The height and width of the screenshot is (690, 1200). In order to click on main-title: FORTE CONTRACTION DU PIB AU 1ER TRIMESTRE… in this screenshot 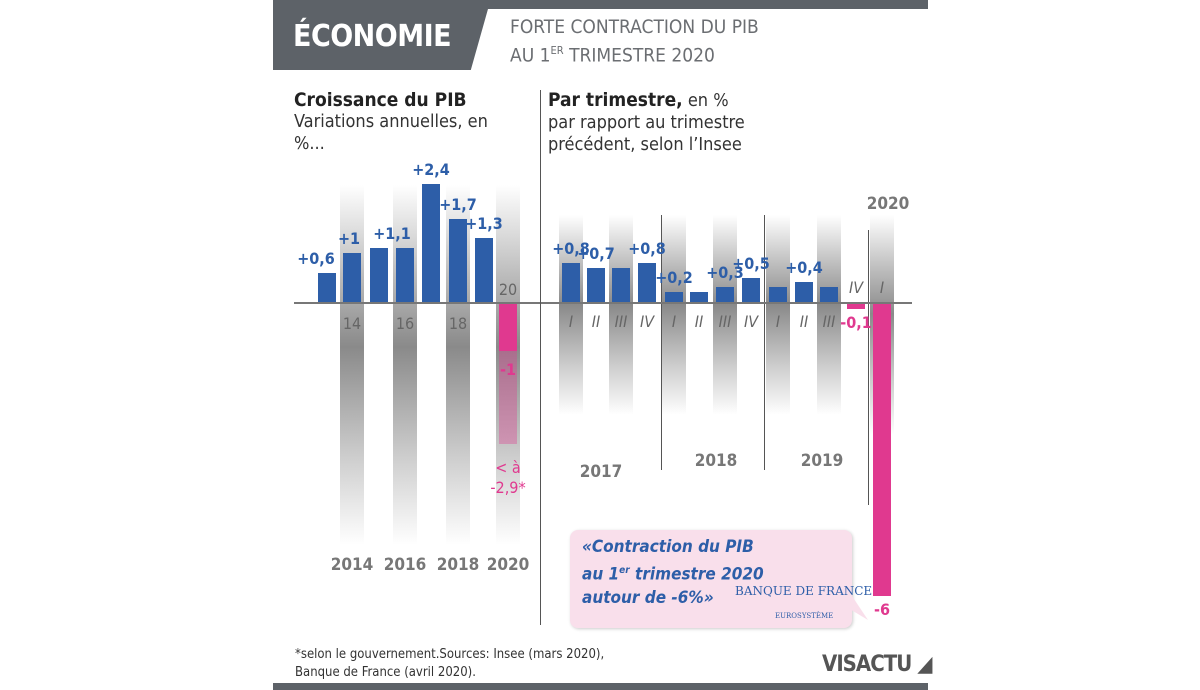, I will do `click(634, 41)`.